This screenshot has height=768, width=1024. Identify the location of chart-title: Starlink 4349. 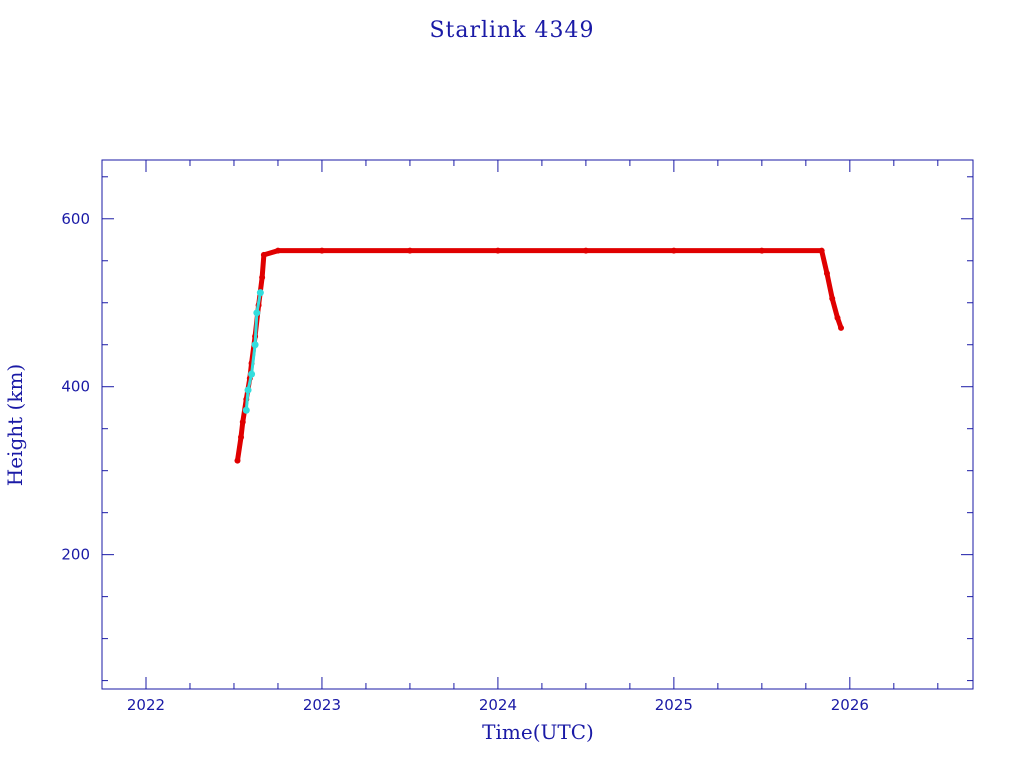
(511, 30).